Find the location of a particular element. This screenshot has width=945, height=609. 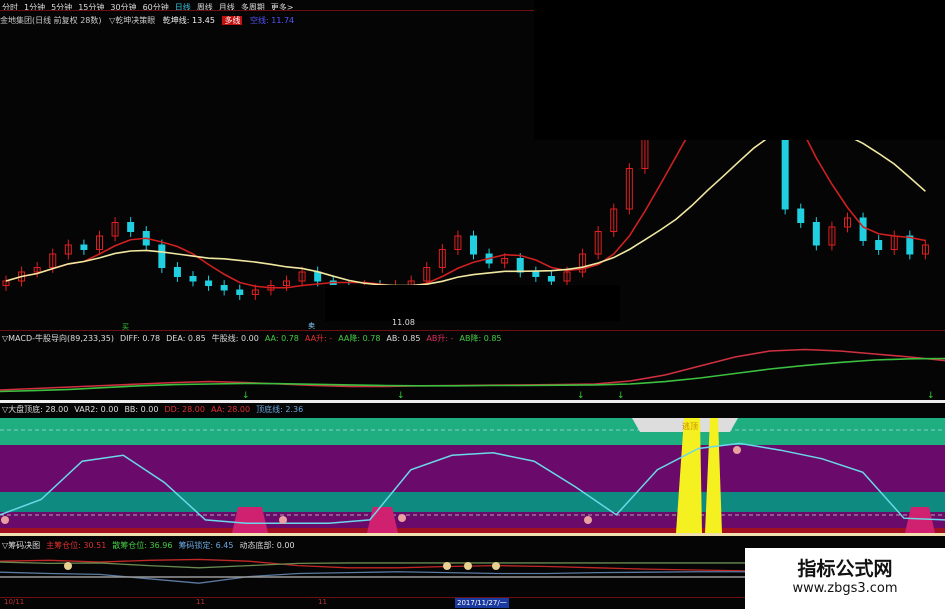

red-tag: 多线 is located at coordinates (232, 20).